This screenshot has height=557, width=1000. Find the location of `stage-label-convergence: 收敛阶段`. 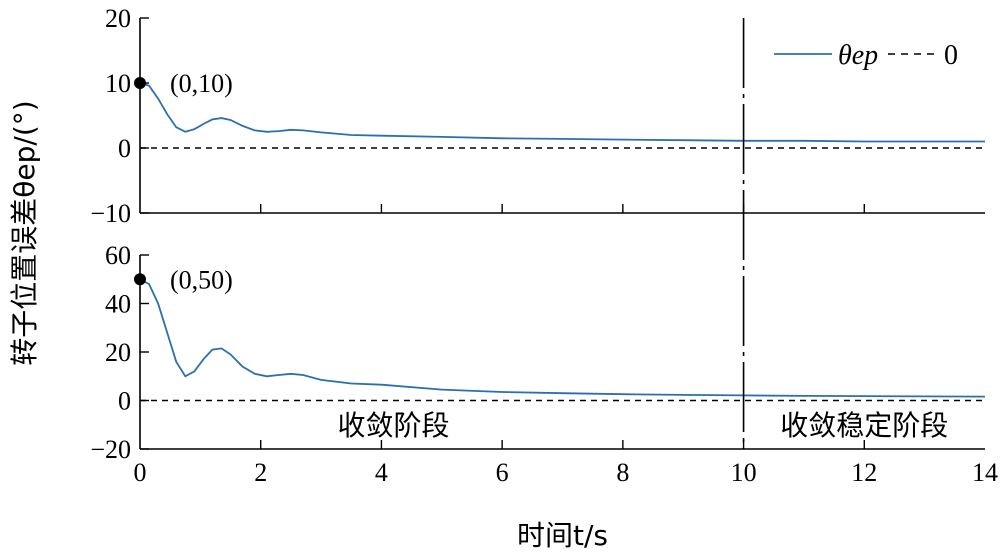

stage-label-convergence: 收敛阶段 is located at coordinates (393, 425).